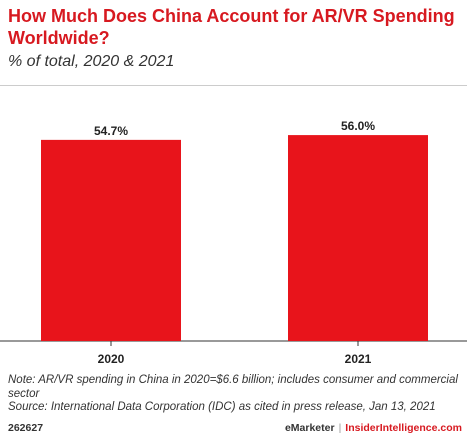 The image size is (470, 441). I want to click on brand-insider-intelligence: InsiderIntelligence.com, so click(403, 428).